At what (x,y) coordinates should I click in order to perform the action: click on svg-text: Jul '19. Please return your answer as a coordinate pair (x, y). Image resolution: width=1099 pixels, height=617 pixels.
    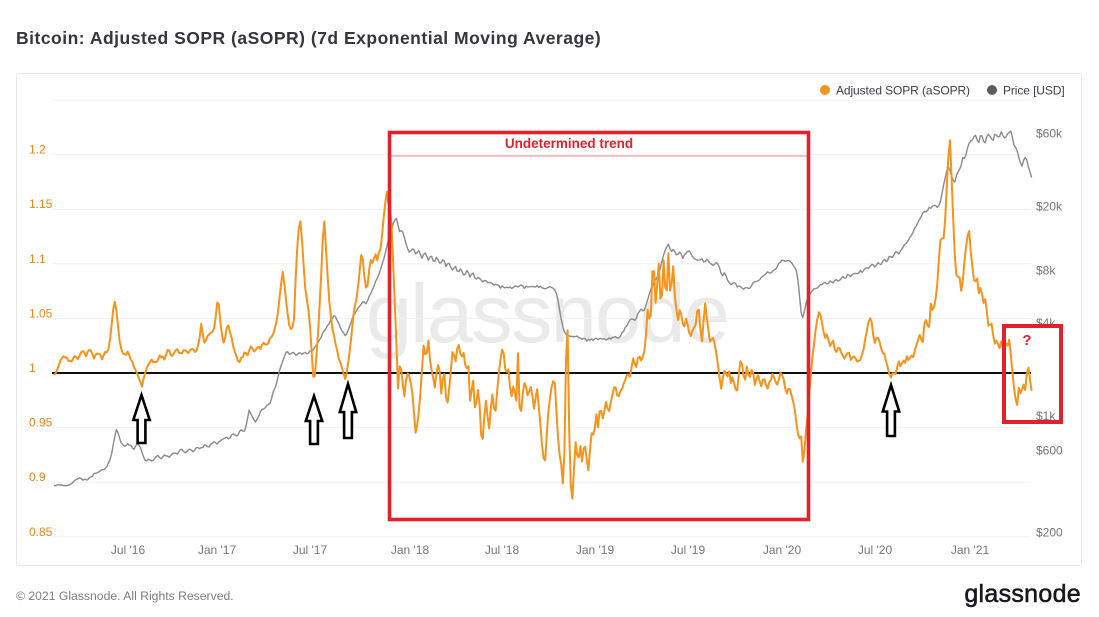
    Looking at the image, I should click on (688, 550).